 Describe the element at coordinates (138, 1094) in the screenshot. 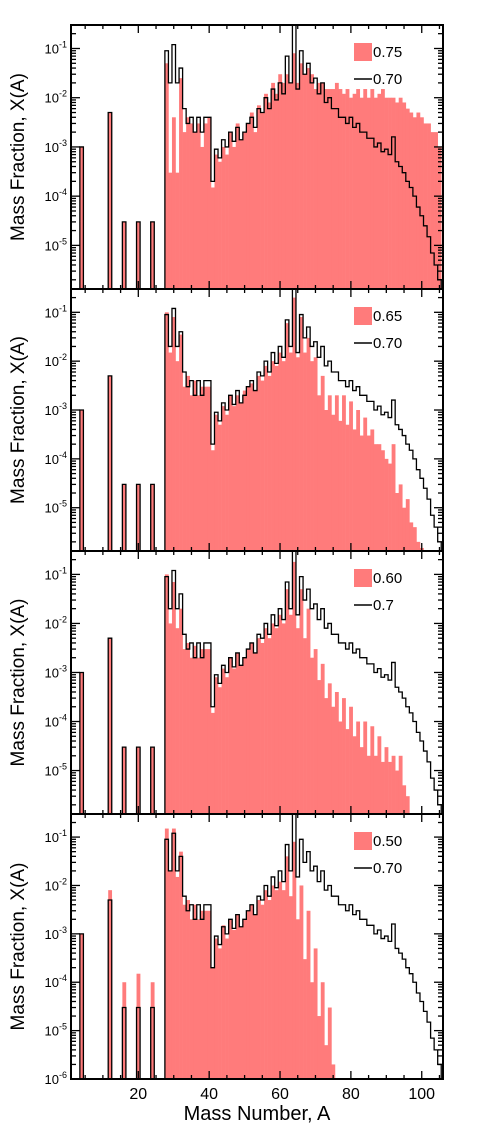

I see `x-tick-label: 20` at that location.